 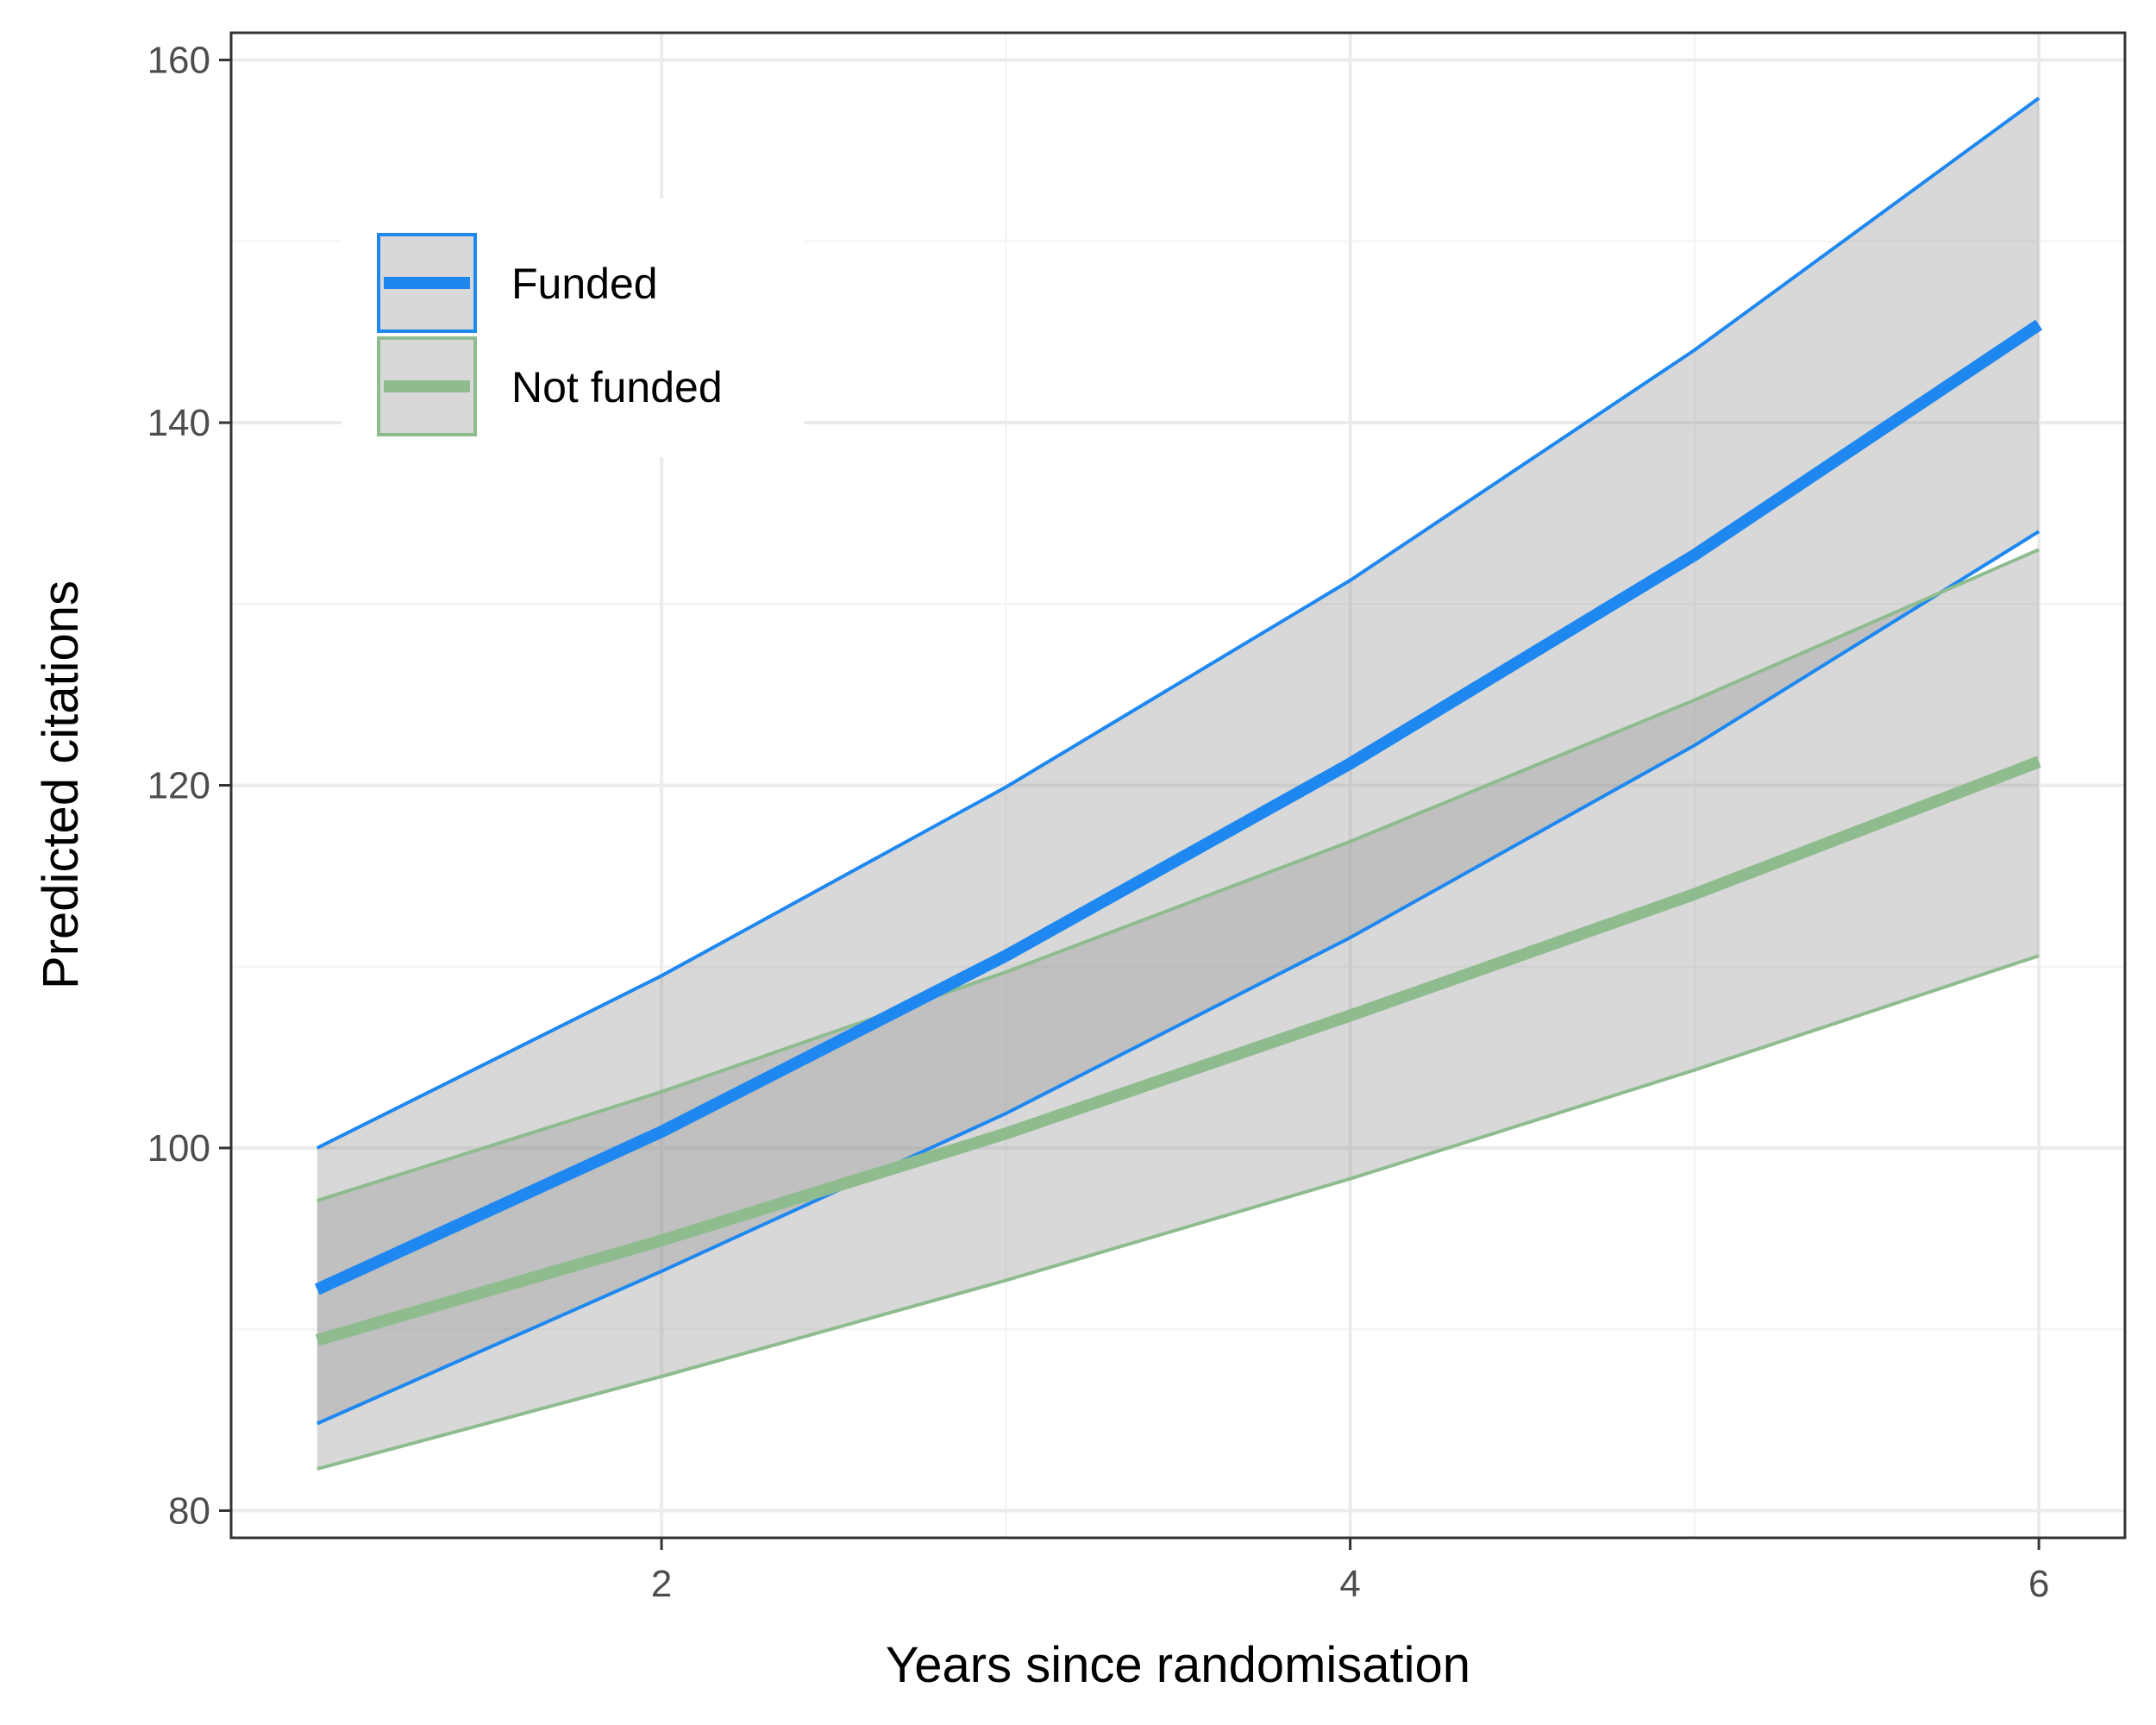 I want to click on y-tick-label: 140, so click(x=178, y=423).